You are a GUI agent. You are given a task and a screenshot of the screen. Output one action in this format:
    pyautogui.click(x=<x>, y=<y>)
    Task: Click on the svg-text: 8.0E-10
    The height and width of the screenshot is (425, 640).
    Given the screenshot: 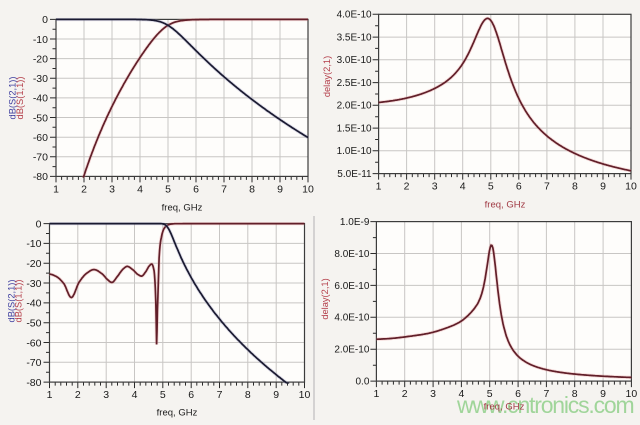 What is the action you would take?
    pyautogui.click(x=351, y=254)
    